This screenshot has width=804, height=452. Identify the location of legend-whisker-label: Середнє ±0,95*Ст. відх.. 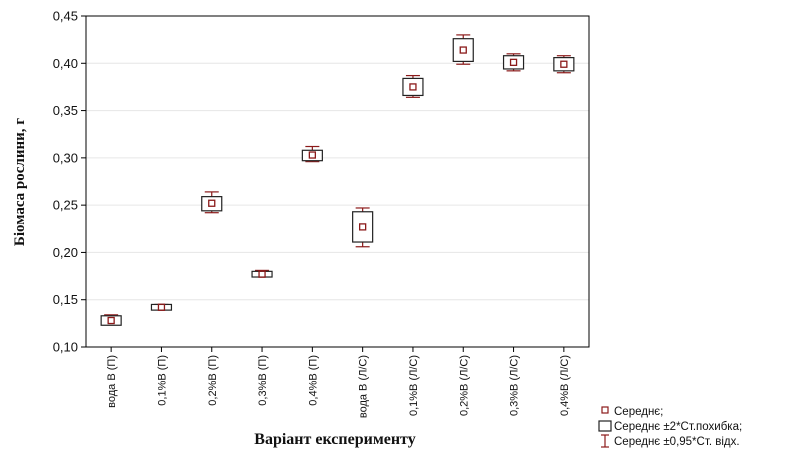
(677, 442).